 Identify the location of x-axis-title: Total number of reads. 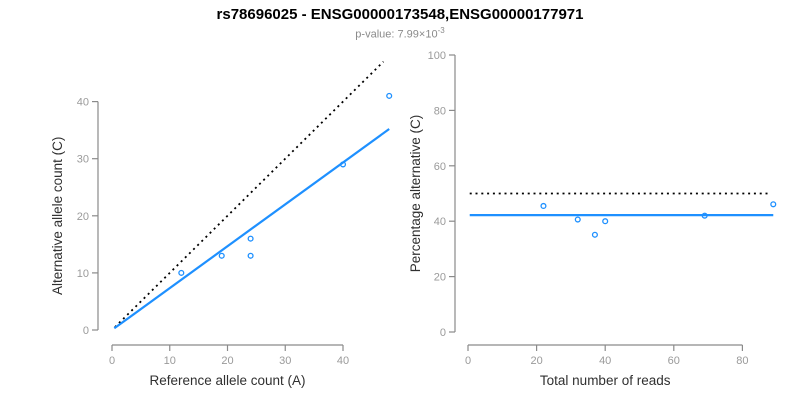
(605, 380).